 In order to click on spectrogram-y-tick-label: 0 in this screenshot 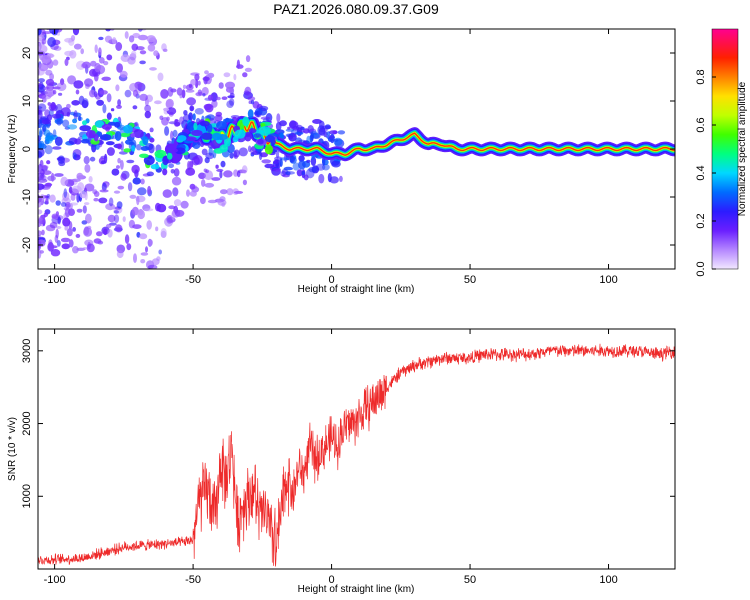, I will do `click(27, 149)`.